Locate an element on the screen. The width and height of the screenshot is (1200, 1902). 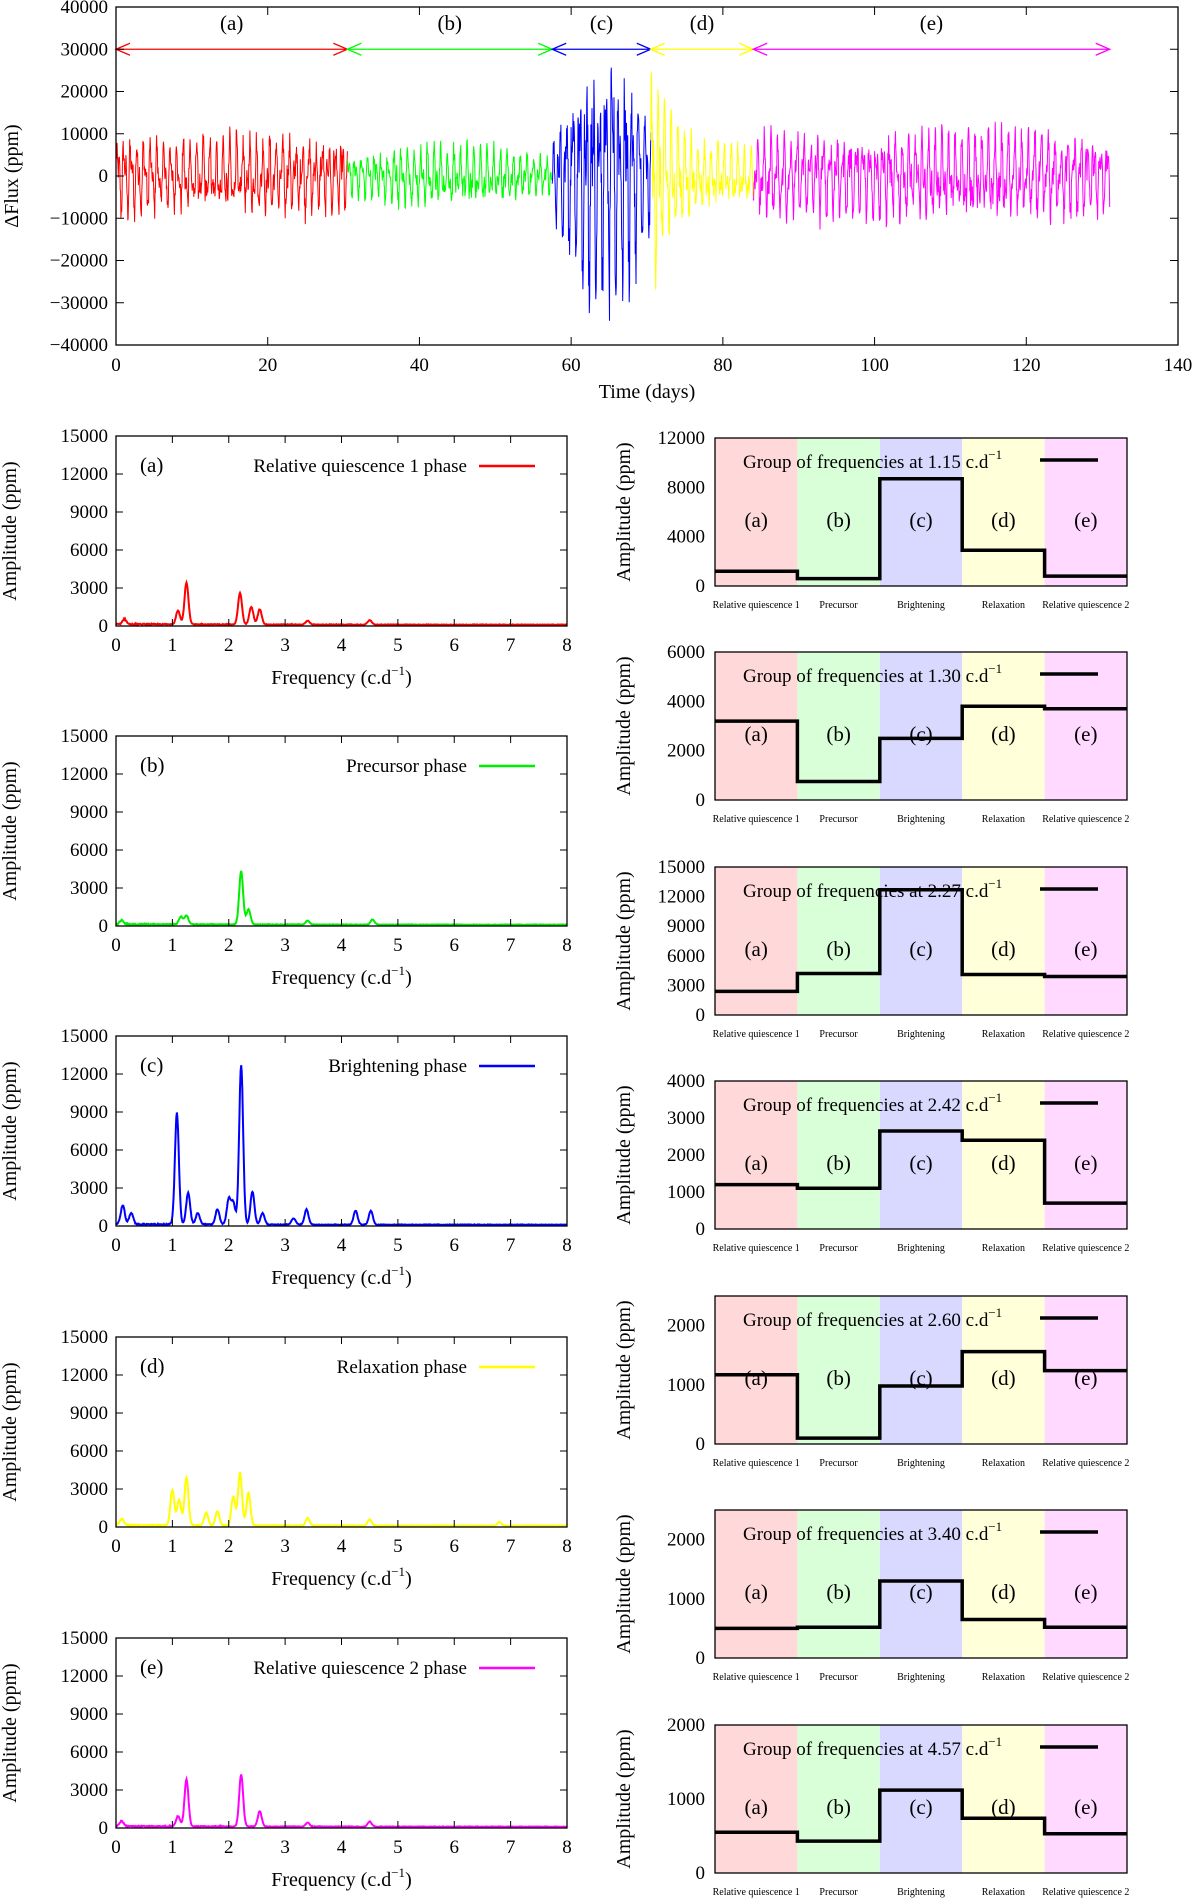
x-tick-label: 40 is located at coordinates (419, 365).